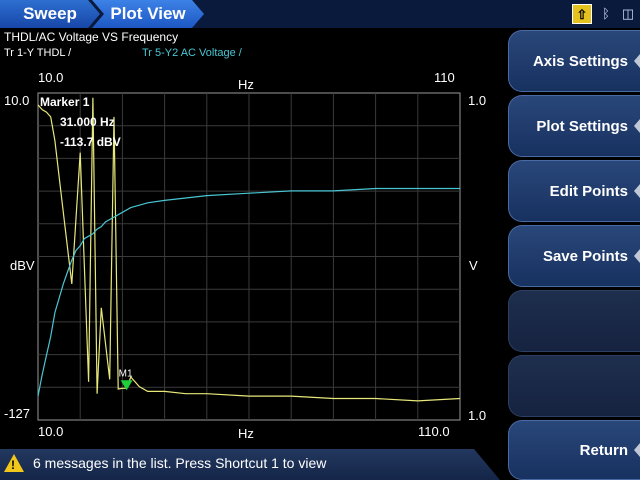 The height and width of the screenshot is (480, 640). What do you see at coordinates (38, 53) in the screenshot?
I see `trace1-label: Tr 1-Y THDL /` at bounding box center [38, 53].